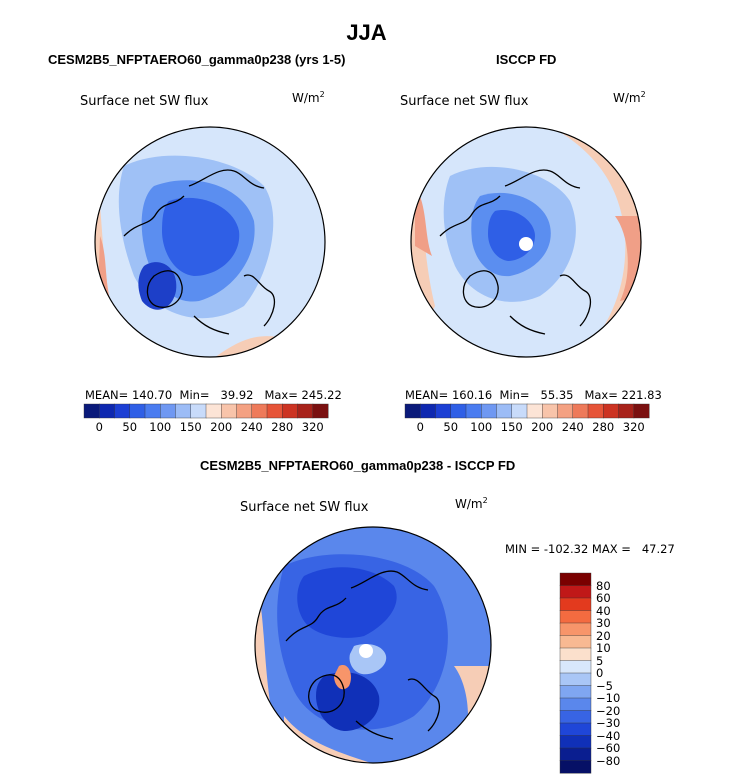  What do you see at coordinates (130, 427) in the screenshot?
I see `colorbar-tick-label: 50` at bounding box center [130, 427].